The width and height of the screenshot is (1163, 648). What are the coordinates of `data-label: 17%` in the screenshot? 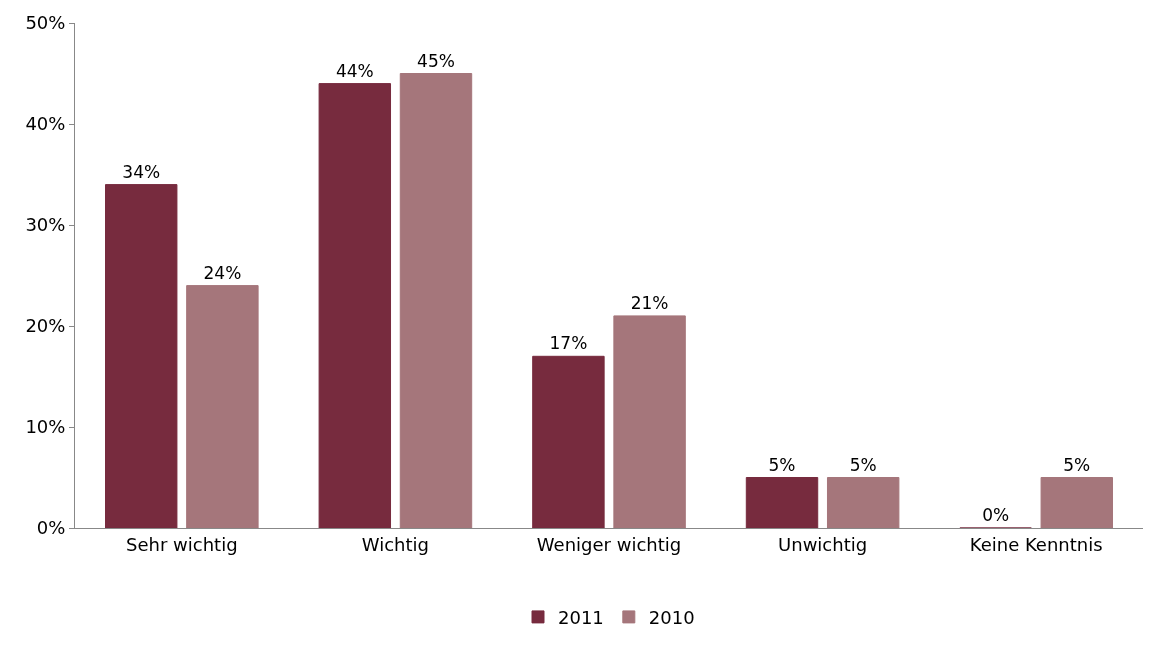 It's located at (568, 343).